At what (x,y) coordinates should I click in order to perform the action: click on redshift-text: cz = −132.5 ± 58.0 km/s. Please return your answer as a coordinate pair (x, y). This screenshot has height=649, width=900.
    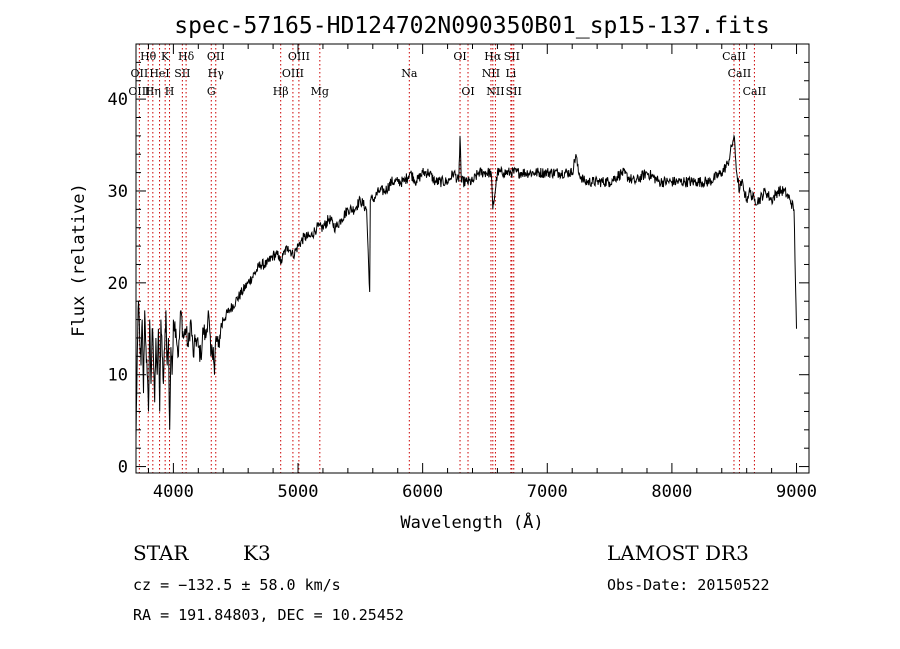
    Looking at the image, I should click on (237, 585).